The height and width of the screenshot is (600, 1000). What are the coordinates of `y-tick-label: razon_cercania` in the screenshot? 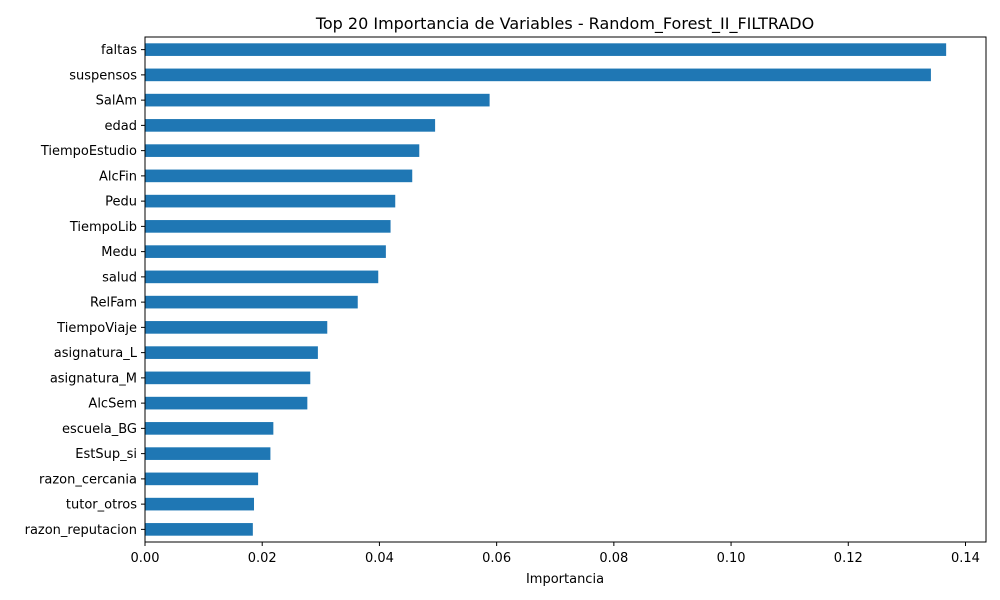 It's located at (88, 479).